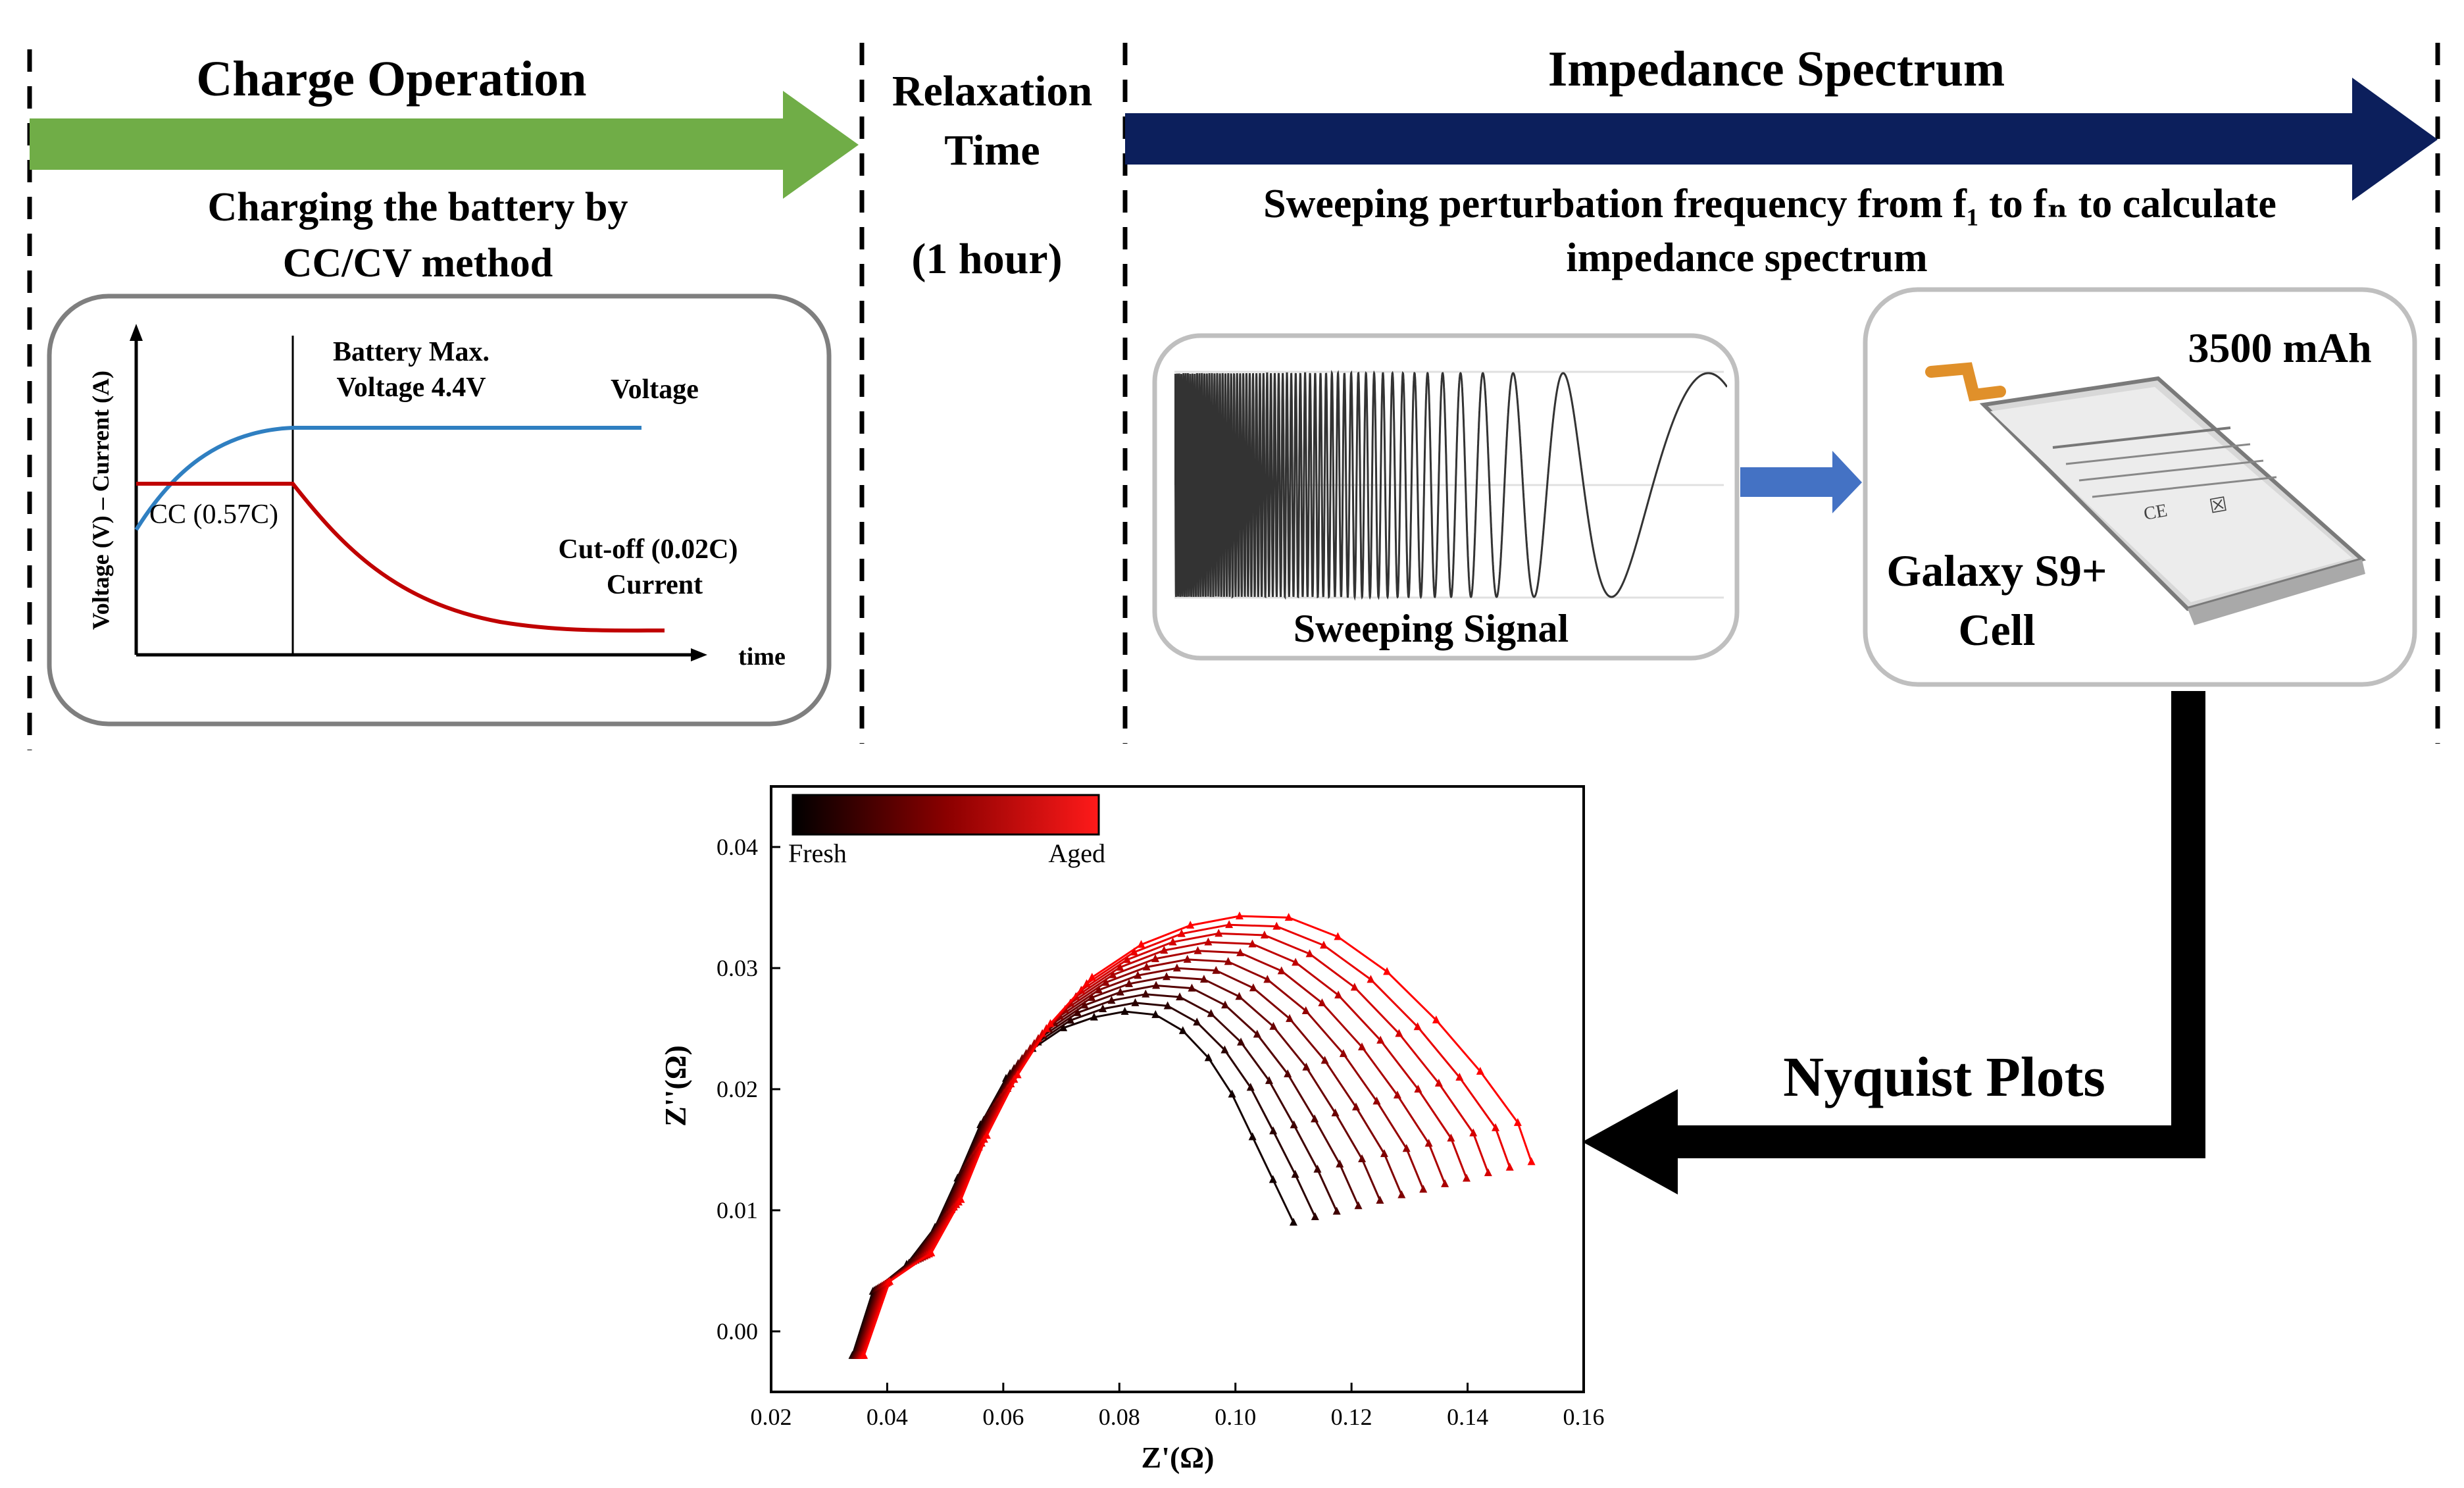  What do you see at coordinates (817, 853) in the screenshot?
I see `colorbar-fresh-label: Fresh` at bounding box center [817, 853].